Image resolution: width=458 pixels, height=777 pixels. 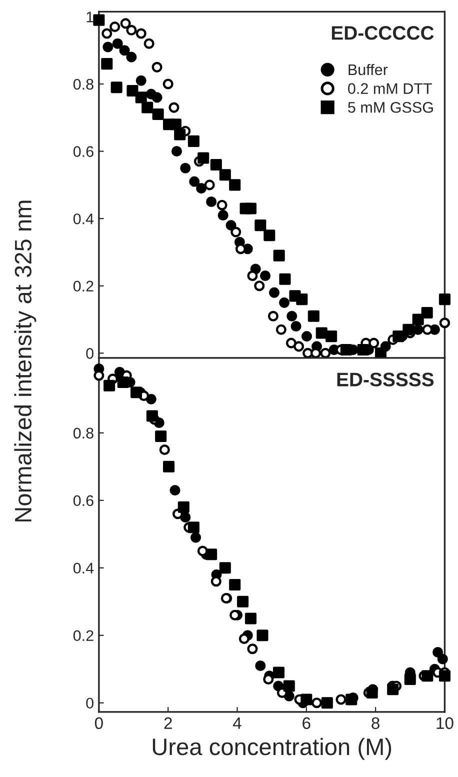 I want to click on x-tick-label: 6, so click(x=306, y=723).